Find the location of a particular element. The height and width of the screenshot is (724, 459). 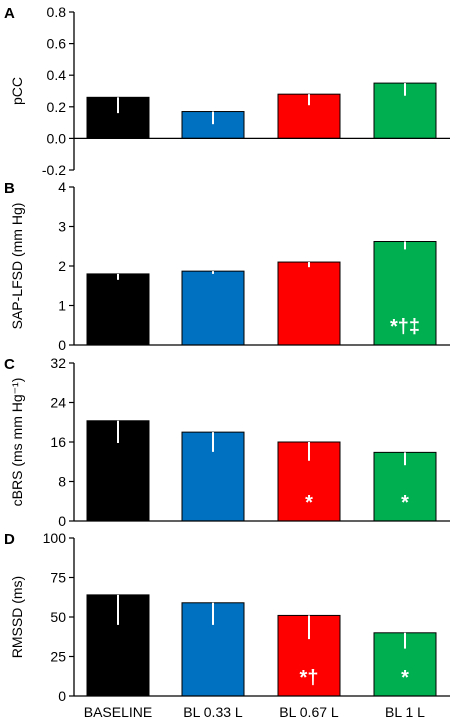

panel-a-y-axis-label: pCC is located at coordinates (17, 91).